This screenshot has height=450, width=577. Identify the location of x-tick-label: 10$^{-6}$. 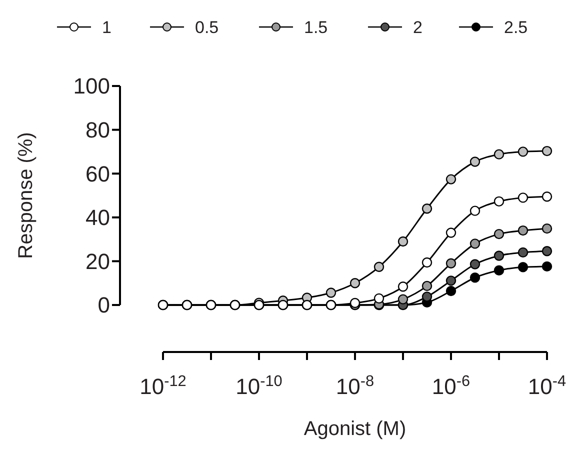
(451, 385).